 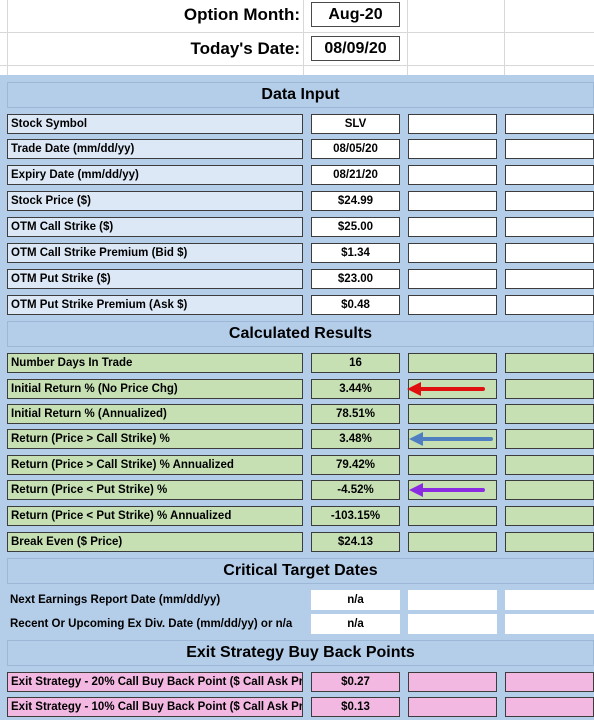 I want to click on date-ex-div: n/a, so click(x=355, y=624).